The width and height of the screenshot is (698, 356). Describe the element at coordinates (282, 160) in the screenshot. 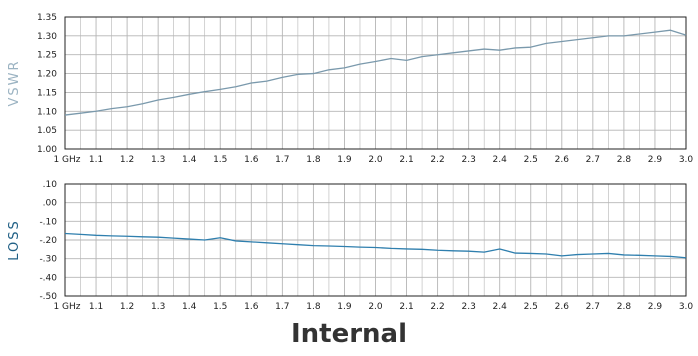

I see `vswr-x-tick-label: 1.7` at that location.